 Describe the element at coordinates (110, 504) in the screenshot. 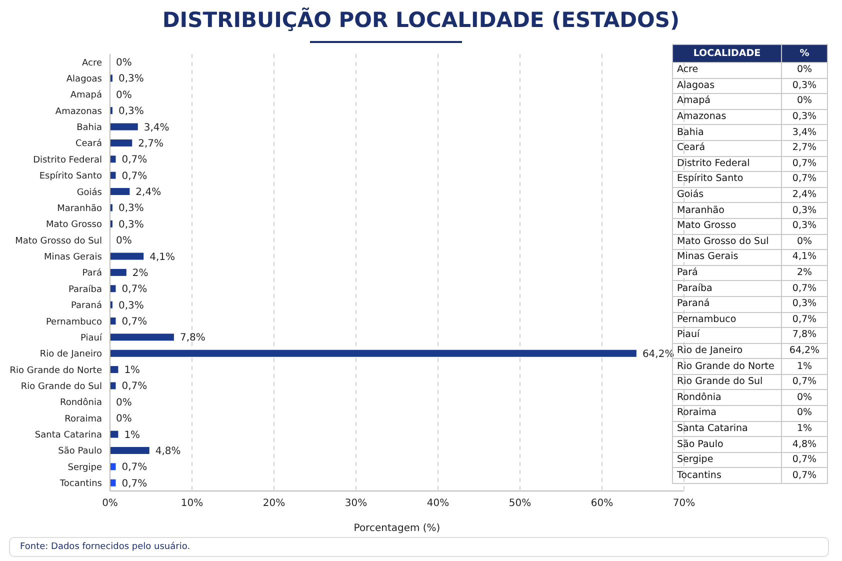

I see `x-tick-label: 0%` at that location.